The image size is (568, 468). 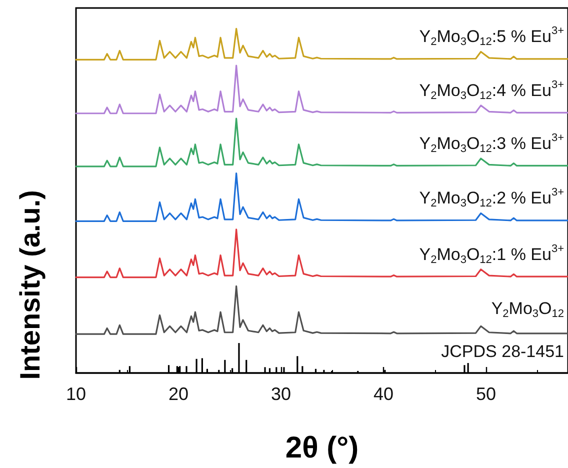 What do you see at coordinates (30, 285) in the screenshot?
I see `y-axis-title: Intensity (a.u.)` at bounding box center [30, 285].